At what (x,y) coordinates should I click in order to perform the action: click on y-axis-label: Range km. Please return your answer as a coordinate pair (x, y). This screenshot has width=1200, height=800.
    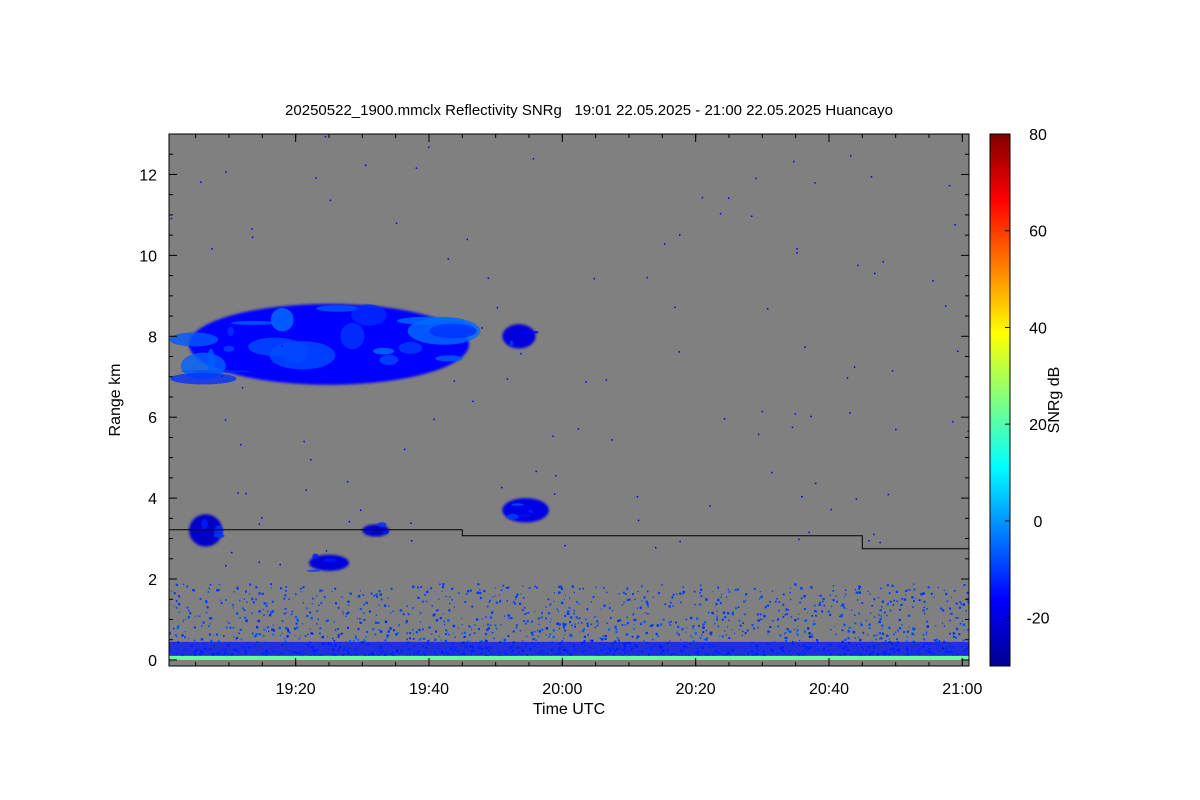
    Looking at the image, I should click on (115, 400).